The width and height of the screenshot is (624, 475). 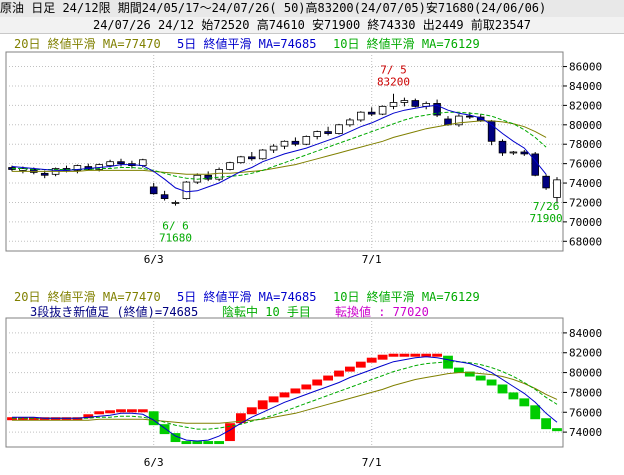 I want to click on annotation-date: 7/26, so click(x=546, y=206).